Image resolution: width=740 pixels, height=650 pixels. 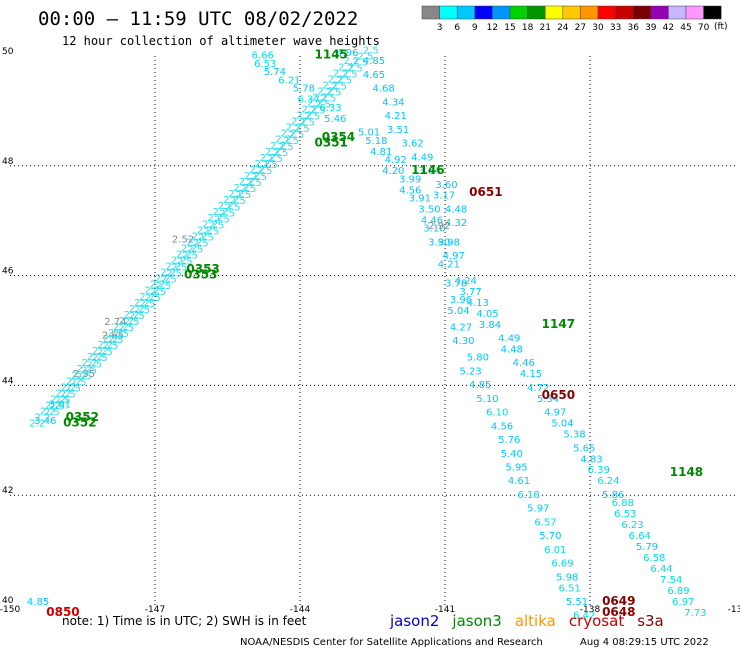 What do you see at coordinates (516, 467) in the screenshot?
I see `swh-value: 5.95` at bounding box center [516, 467].